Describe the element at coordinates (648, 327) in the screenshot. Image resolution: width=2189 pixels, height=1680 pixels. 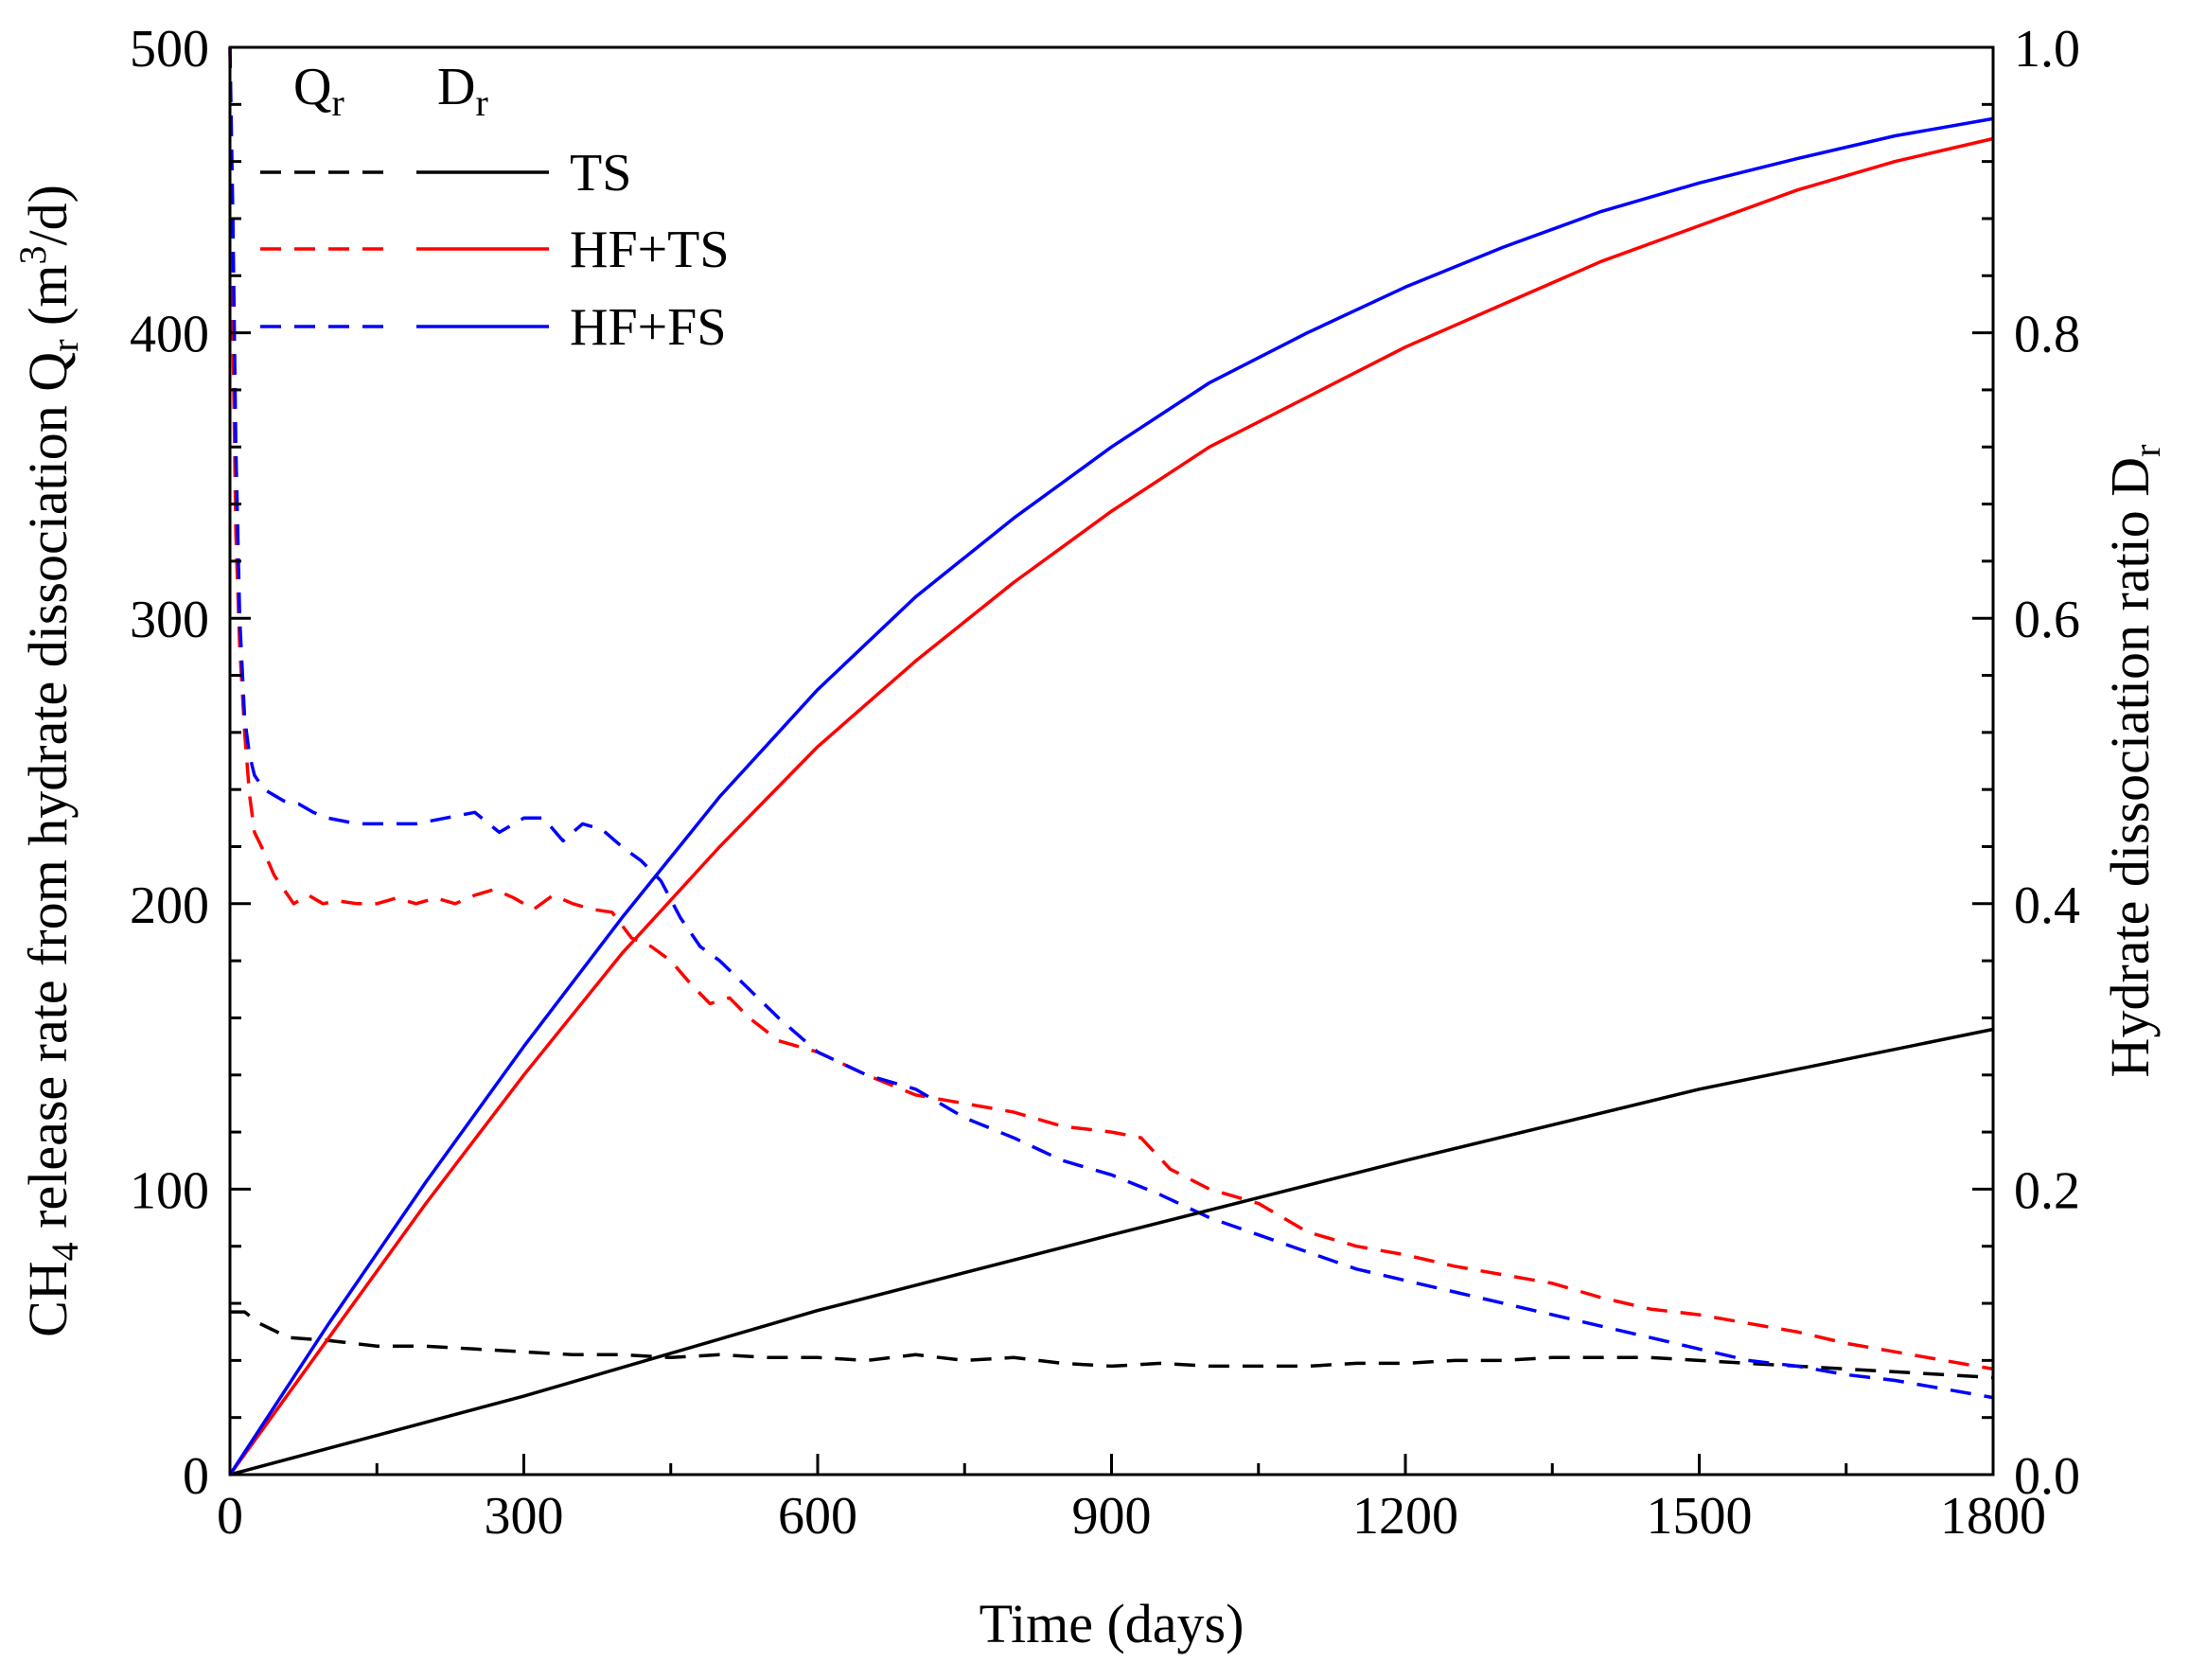
I see `legend-label: HF+FS` at that location.